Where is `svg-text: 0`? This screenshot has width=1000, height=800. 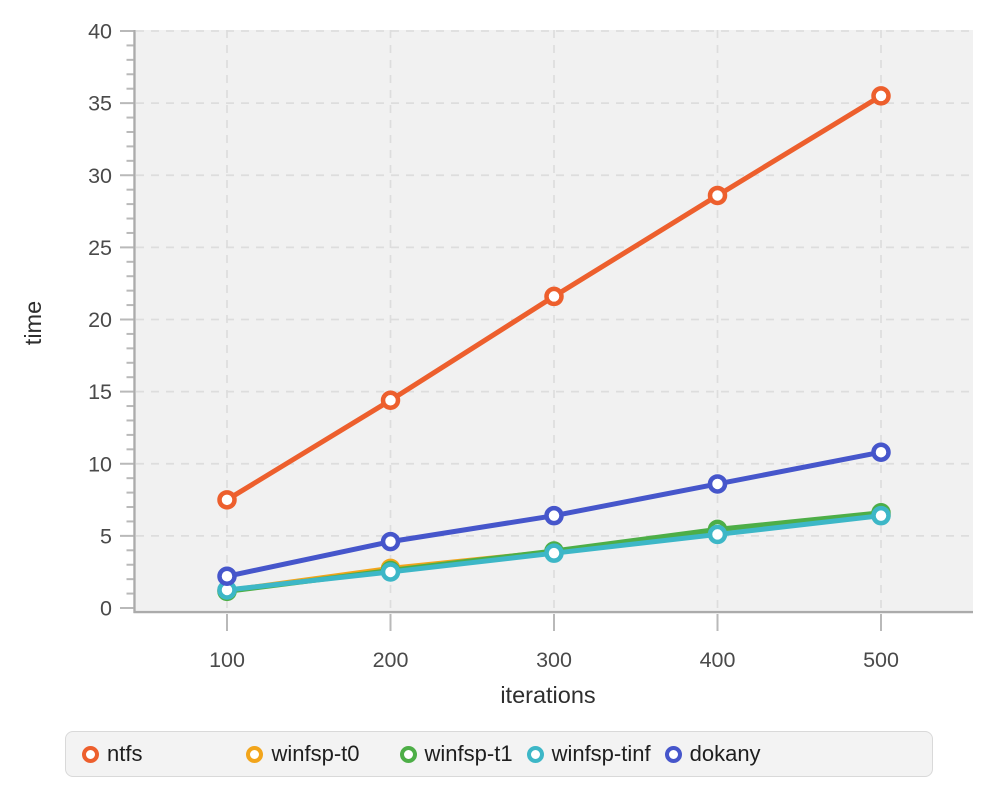 svg-text: 0 is located at coordinates (106, 609).